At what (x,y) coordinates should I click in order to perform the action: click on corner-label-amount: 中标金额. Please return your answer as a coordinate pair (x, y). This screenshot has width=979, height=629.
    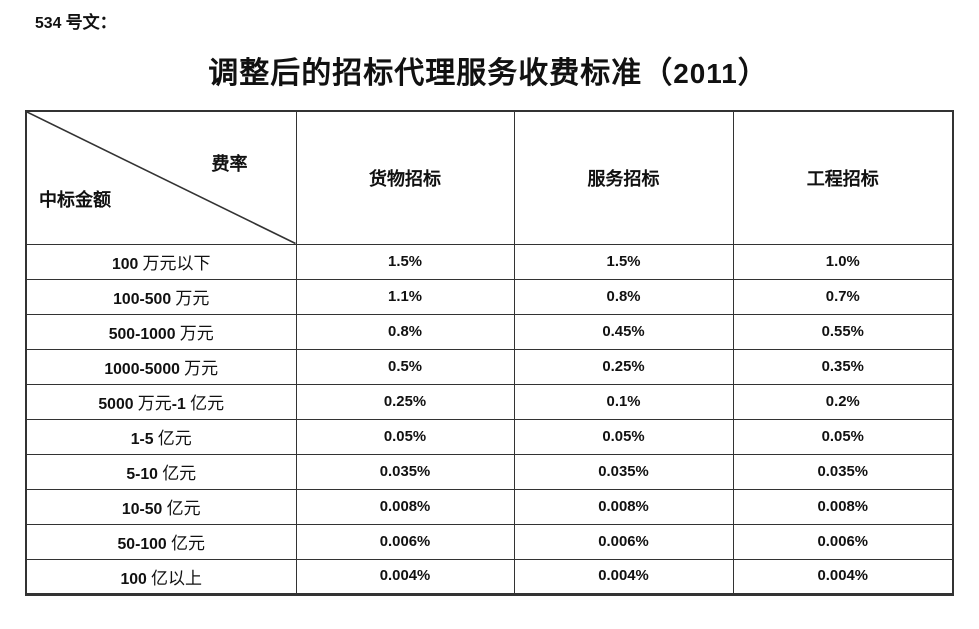
    Looking at the image, I should click on (75, 199).